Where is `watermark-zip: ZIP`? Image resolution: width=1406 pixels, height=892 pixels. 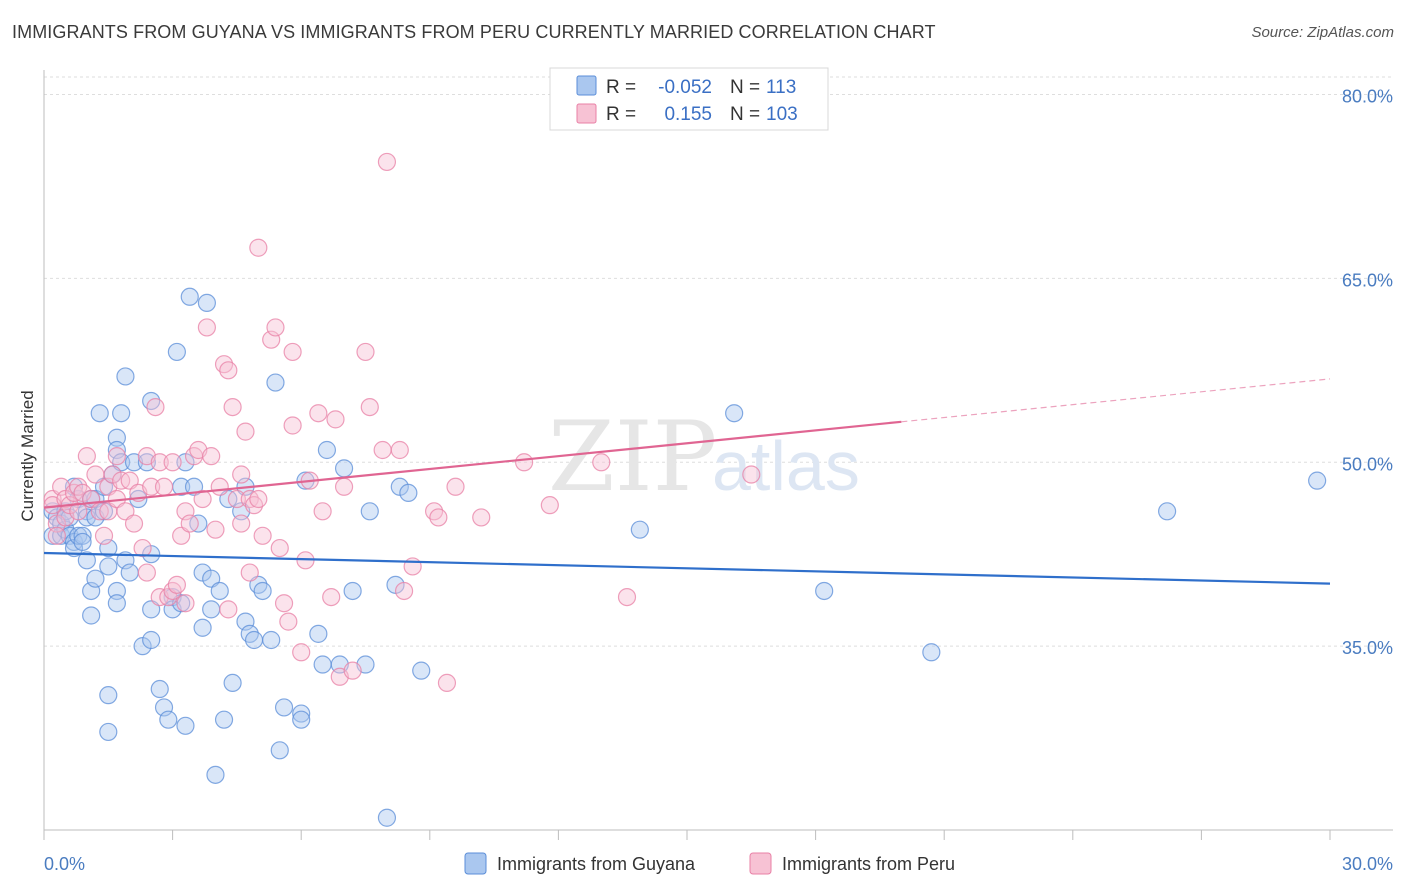
watermark-zip: ZIP is located at coordinates (632, 457).